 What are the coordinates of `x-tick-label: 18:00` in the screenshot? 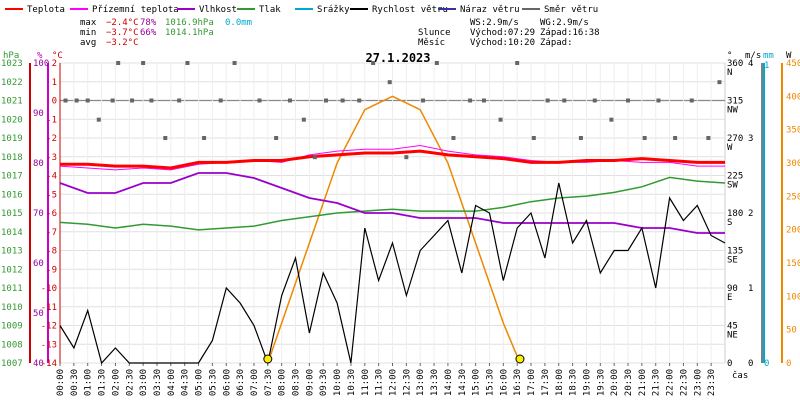 It's located at (560, 382).